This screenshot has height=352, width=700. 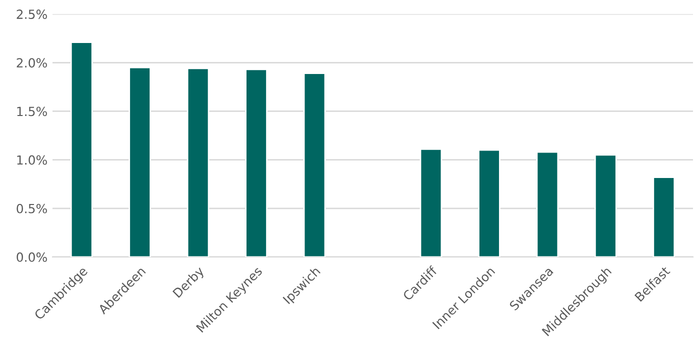 I want to click on y-tick-label: 1.5%, so click(x=32, y=111).